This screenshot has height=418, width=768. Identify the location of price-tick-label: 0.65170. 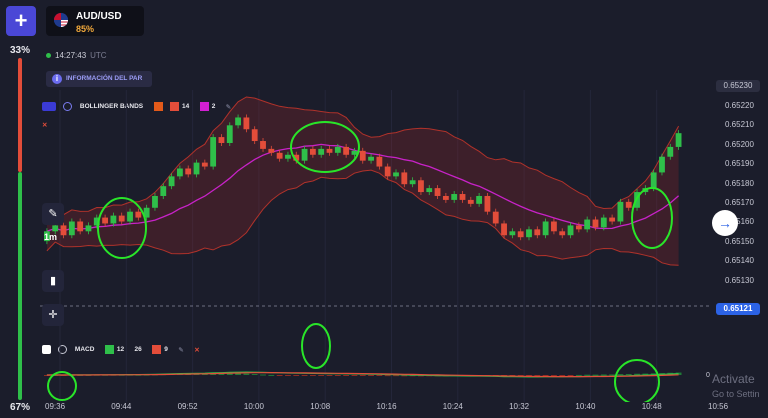
(739, 202).